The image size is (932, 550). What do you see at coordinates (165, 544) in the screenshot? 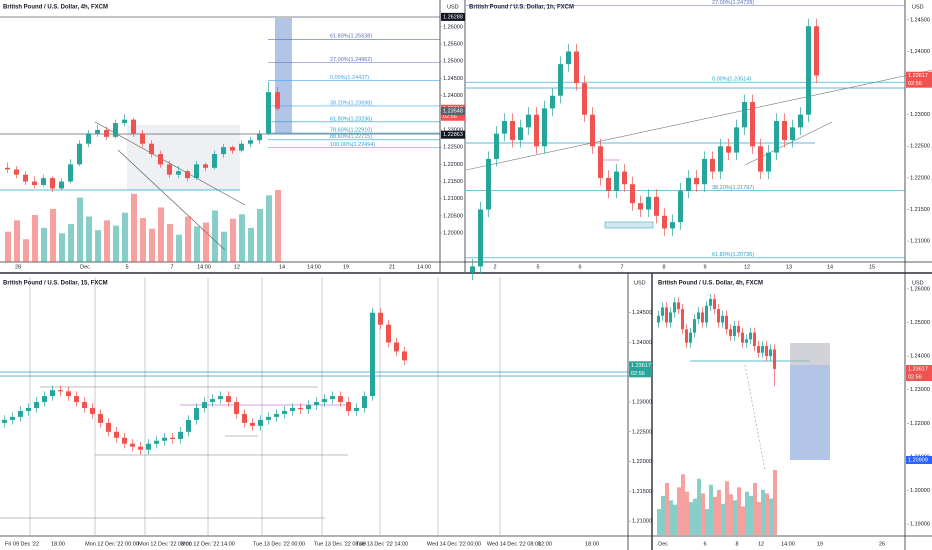
I see `x-tick-label: Mon 12 Dec '22 08:00` at bounding box center [165, 544].